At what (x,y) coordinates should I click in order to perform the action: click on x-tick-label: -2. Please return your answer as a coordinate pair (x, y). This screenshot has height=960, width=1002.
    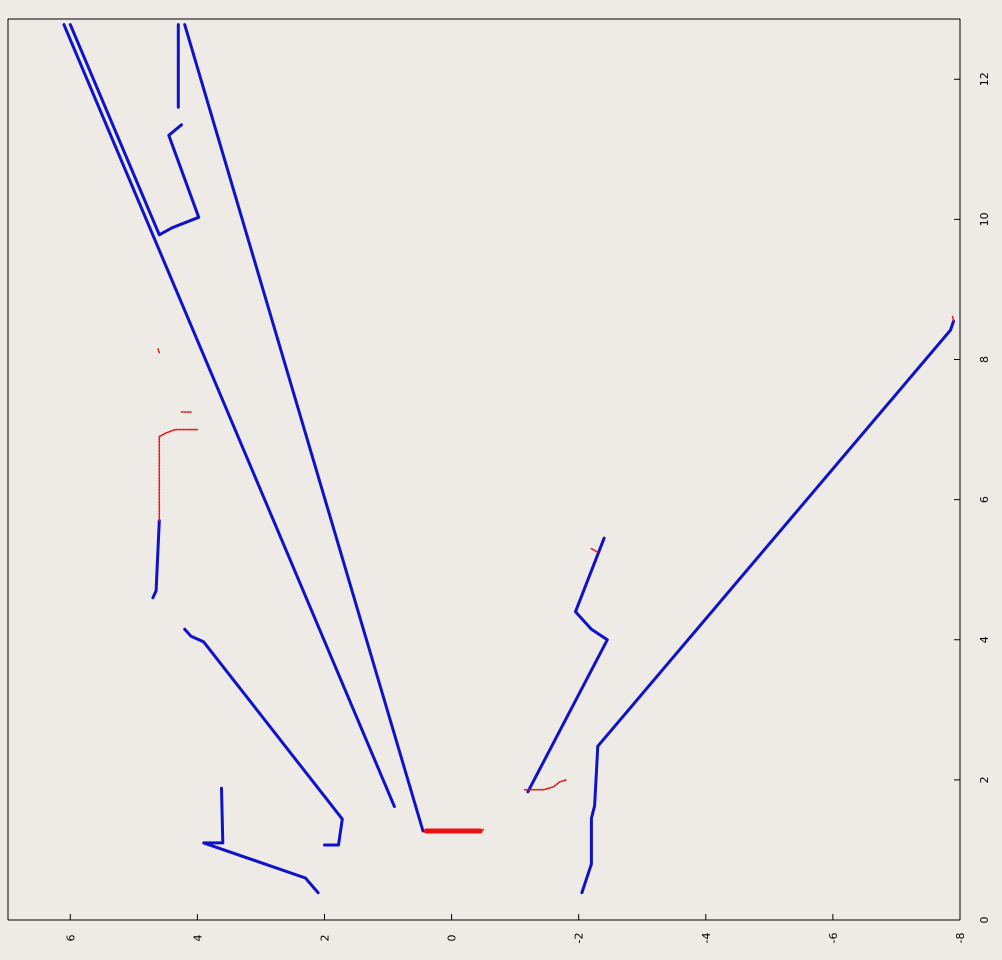
    Looking at the image, I should click on (579, 938).